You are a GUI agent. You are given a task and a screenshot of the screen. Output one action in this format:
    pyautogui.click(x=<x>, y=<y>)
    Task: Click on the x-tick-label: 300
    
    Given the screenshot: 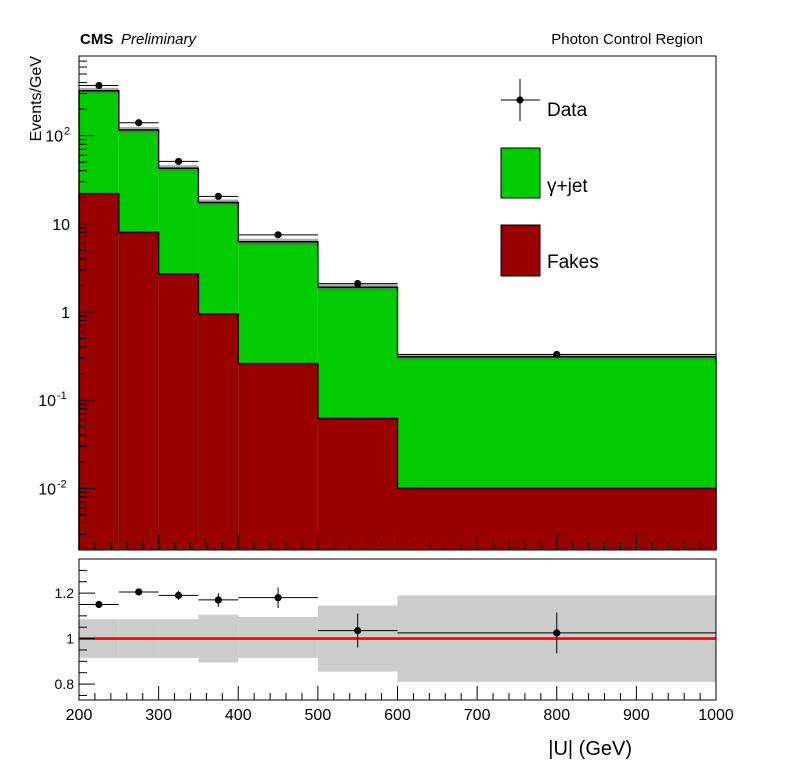 What is the action you would take?
    pyautogui.click(x=158, y=715)
    